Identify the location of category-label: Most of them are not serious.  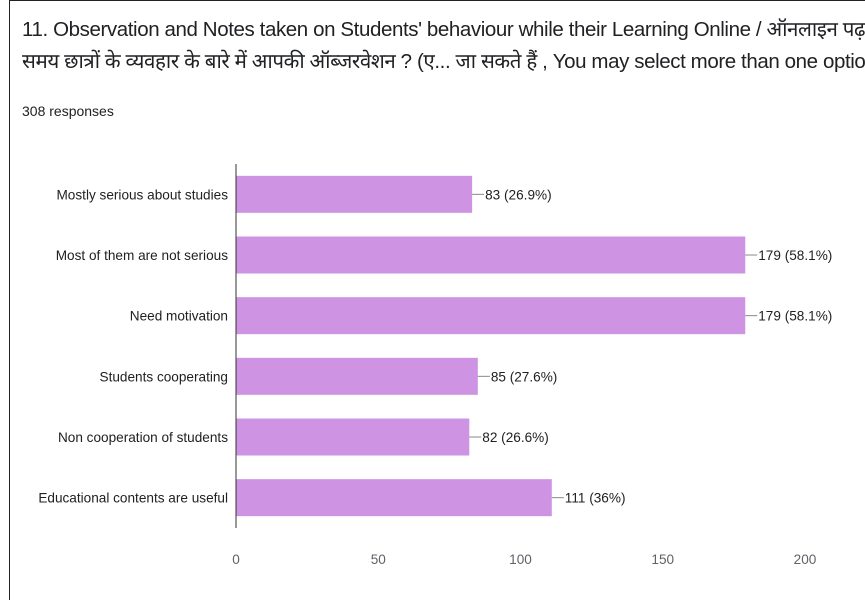
(142, 255).